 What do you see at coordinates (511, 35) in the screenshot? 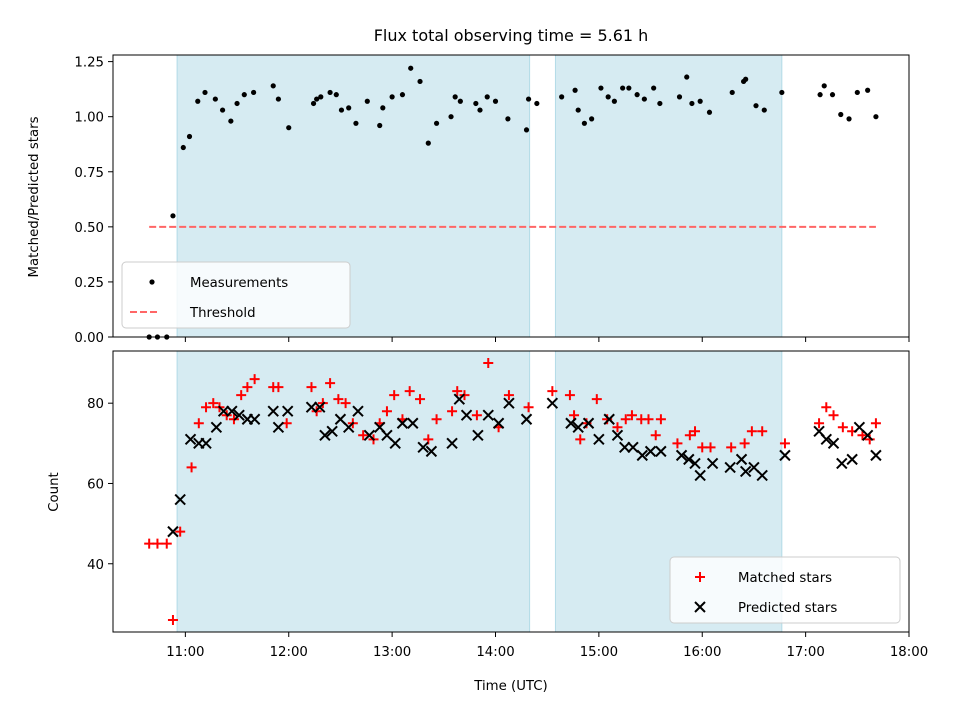
I see `chart-title: Flux total observing time = 5.61 h` at bounding box center [511, 35].